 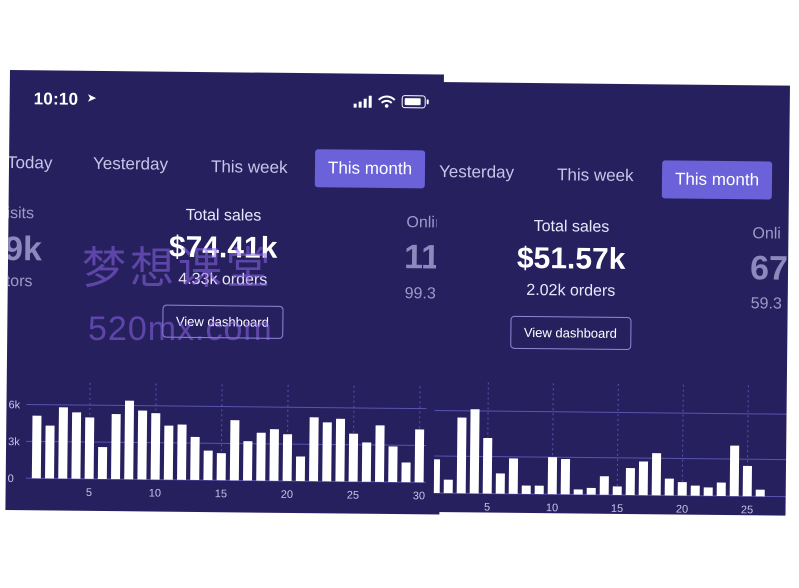 What do you see at coordinates (419, 496) in the screenshot?
I see `x-tick-label: 30` at bounding box center [419, 496].